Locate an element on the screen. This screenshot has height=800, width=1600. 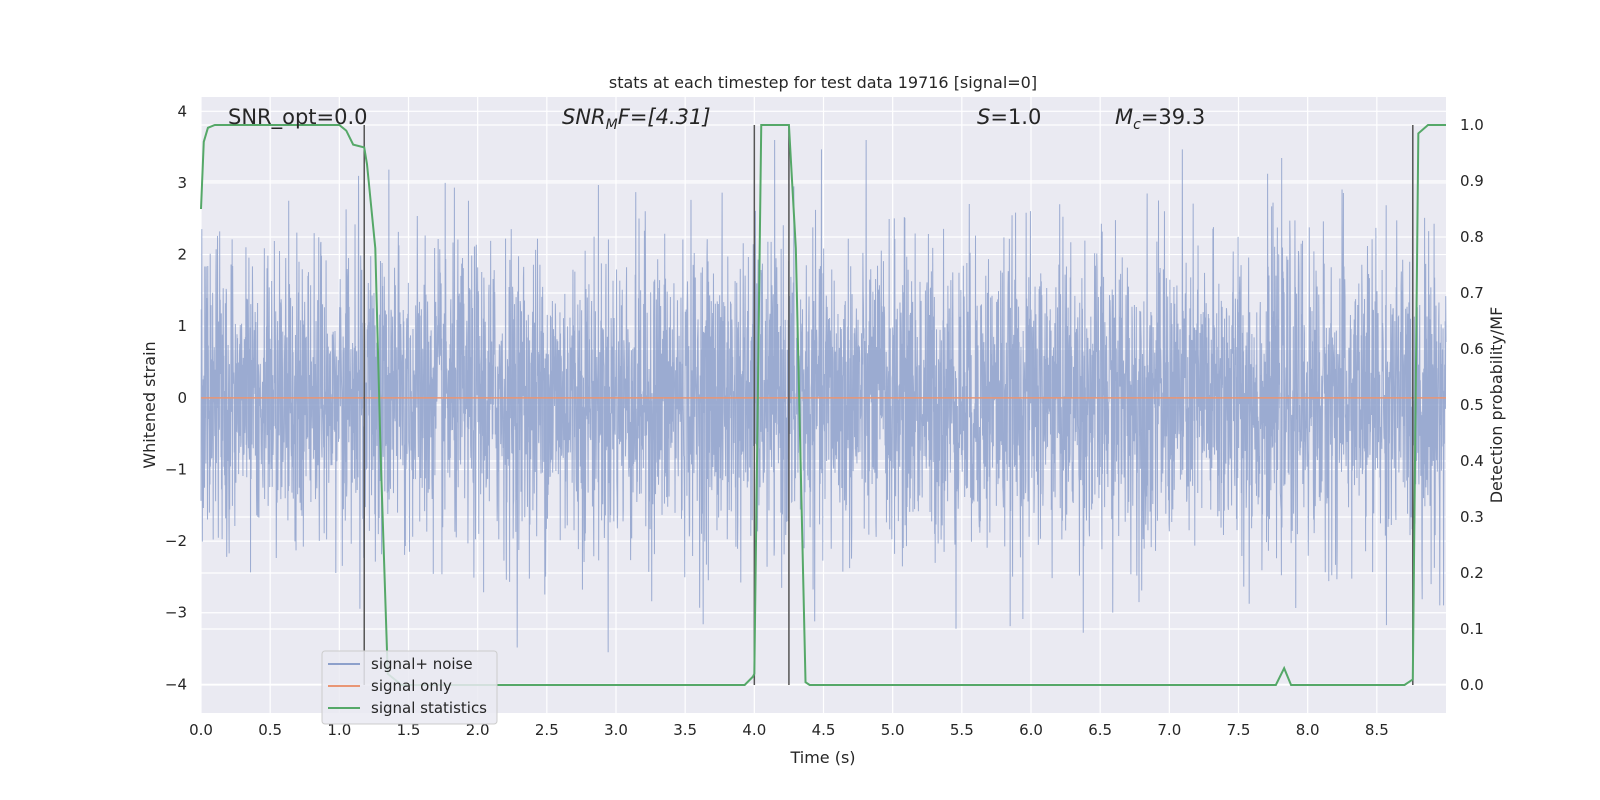
x-tick-label-3: 1.5 is located at coordinates (409, 730).